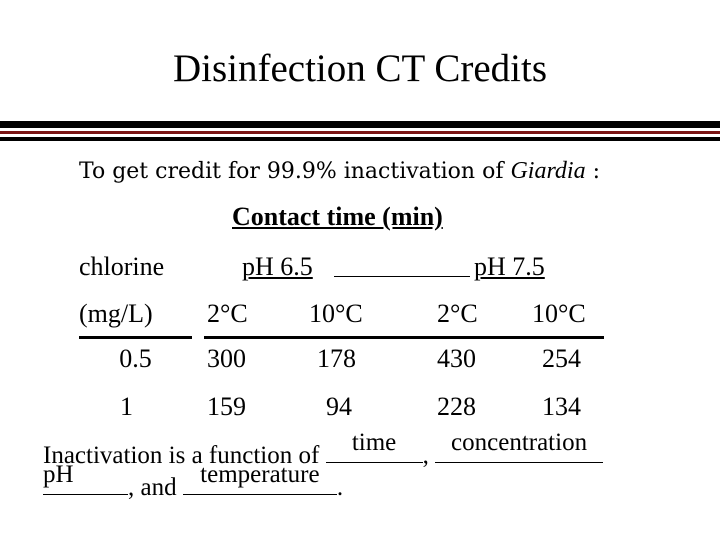 This screenshot has width=720, height=540. I want to click on chlorine-value: 0.5, so click(135, 358).